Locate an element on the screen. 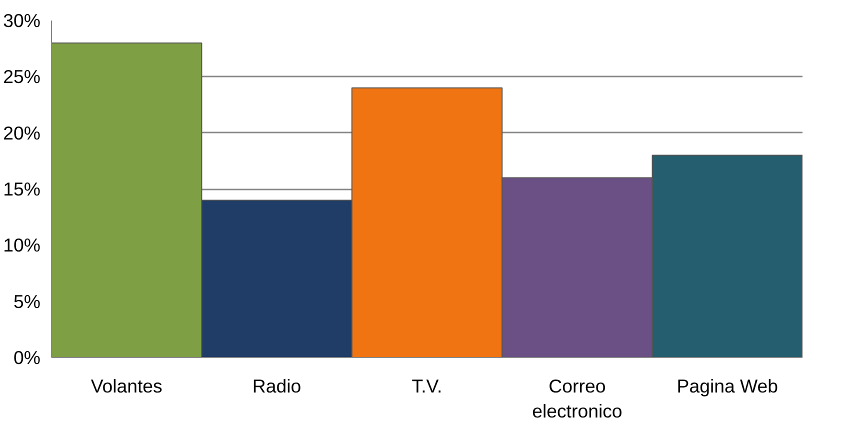  y-tick-label: 15% is located at coordinates (22, 189).